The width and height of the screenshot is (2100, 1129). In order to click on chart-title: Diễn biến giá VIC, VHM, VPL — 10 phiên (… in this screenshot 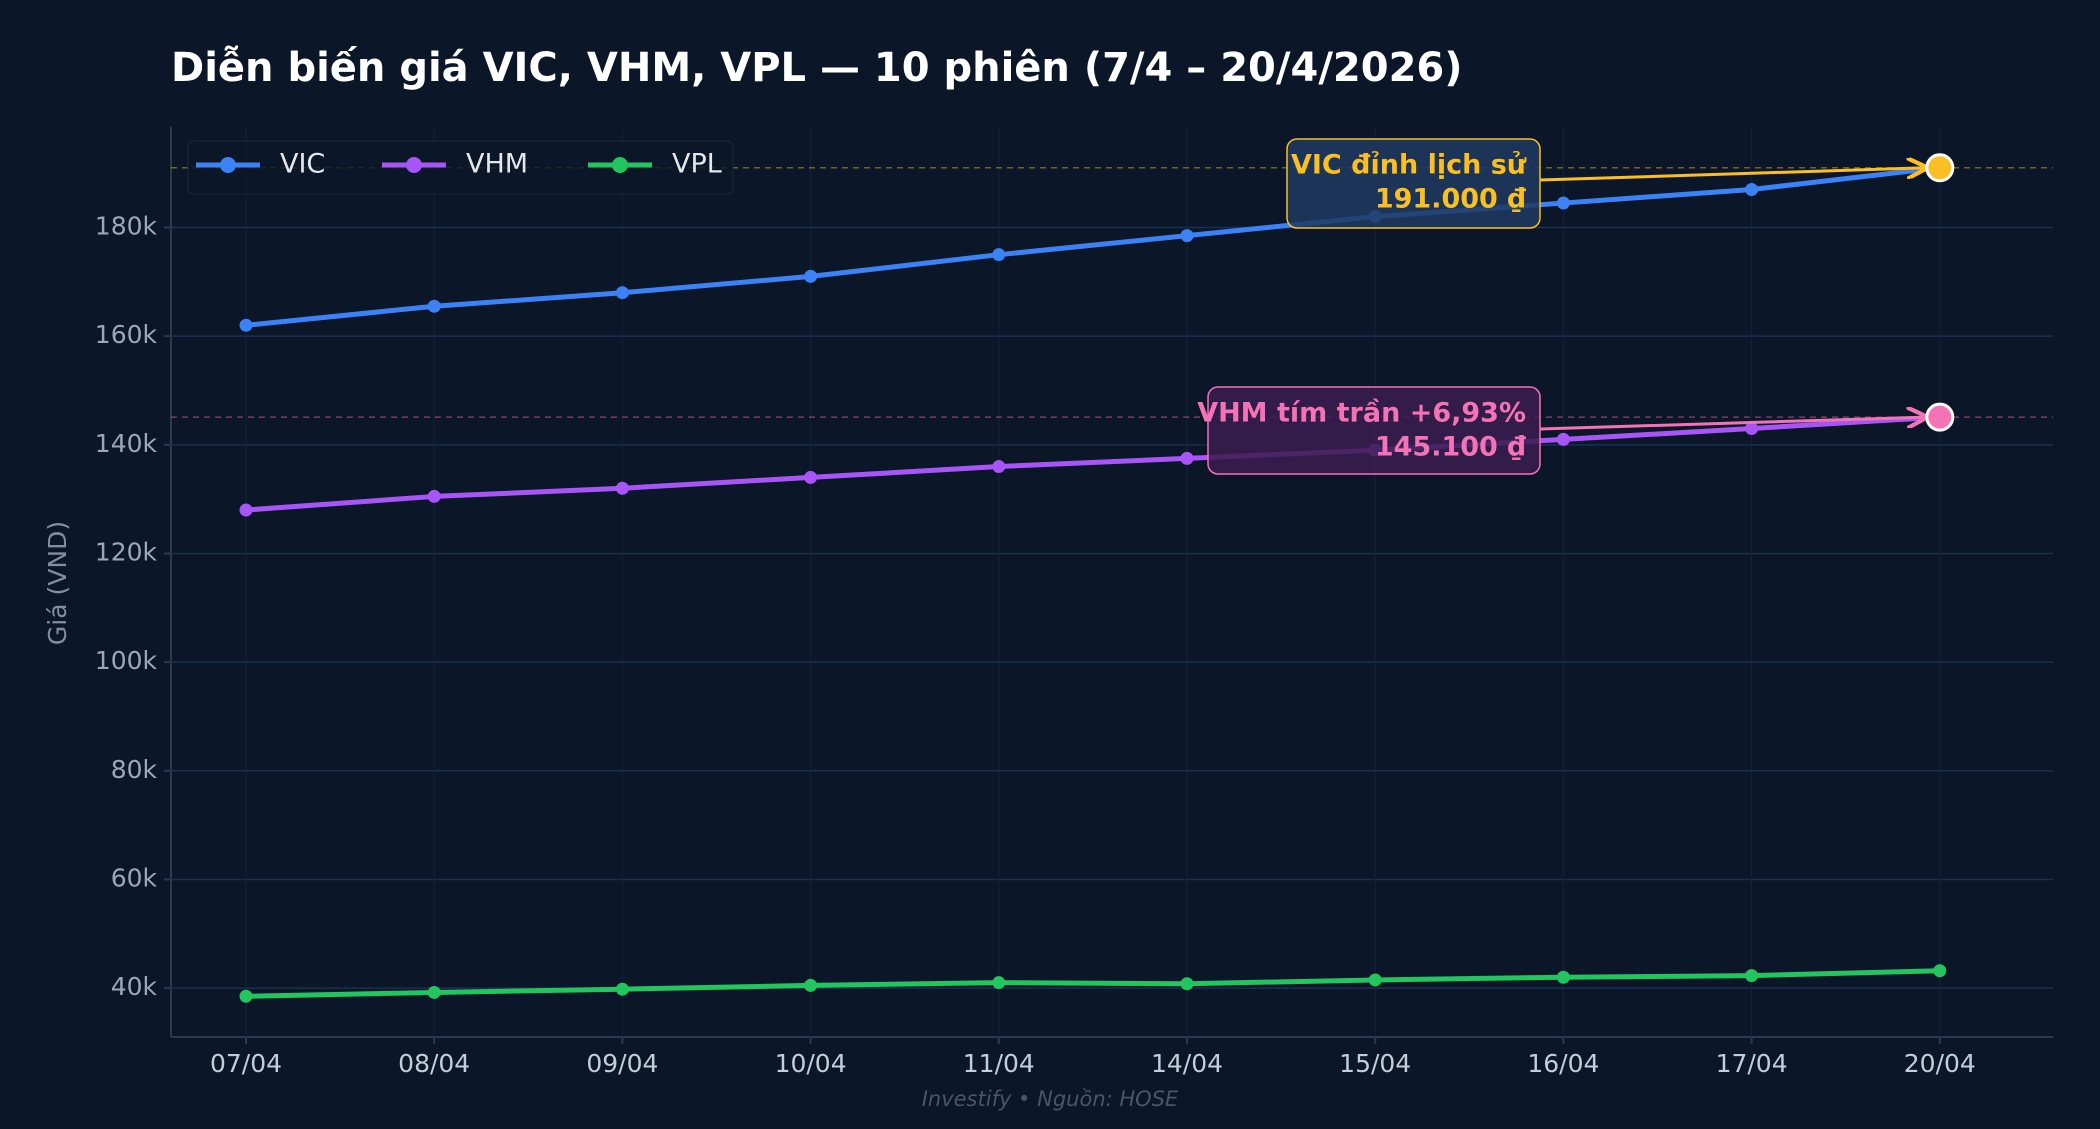, I will do `click(817, 68)`.